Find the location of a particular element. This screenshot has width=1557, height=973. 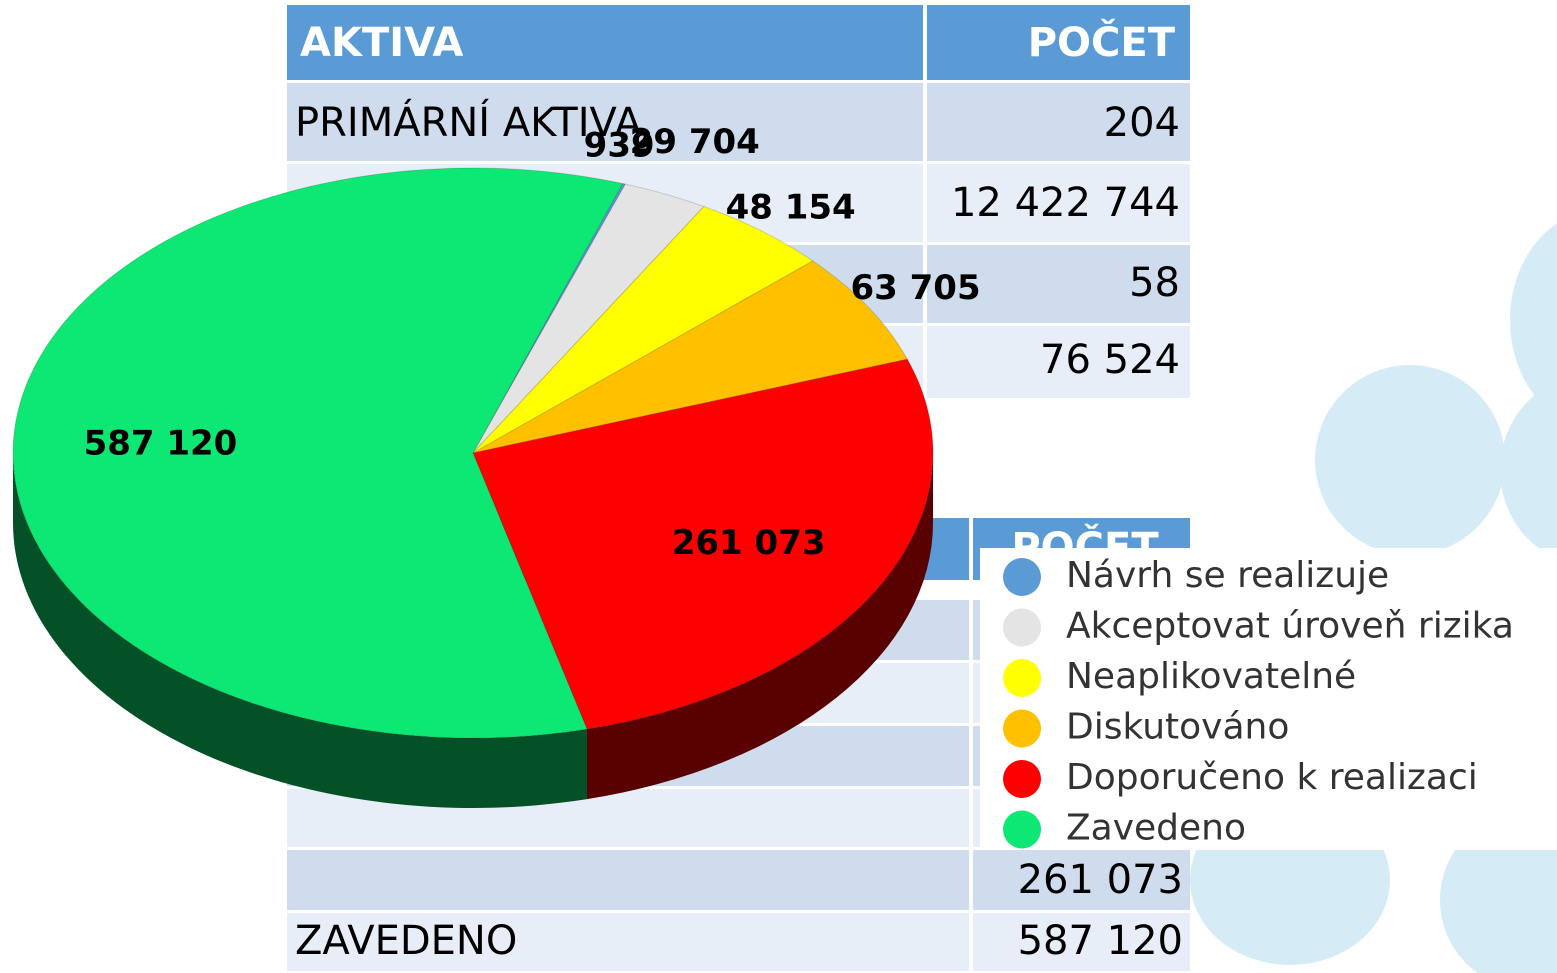

table-cell: 261 073 is located at coordinates (1100, 880).